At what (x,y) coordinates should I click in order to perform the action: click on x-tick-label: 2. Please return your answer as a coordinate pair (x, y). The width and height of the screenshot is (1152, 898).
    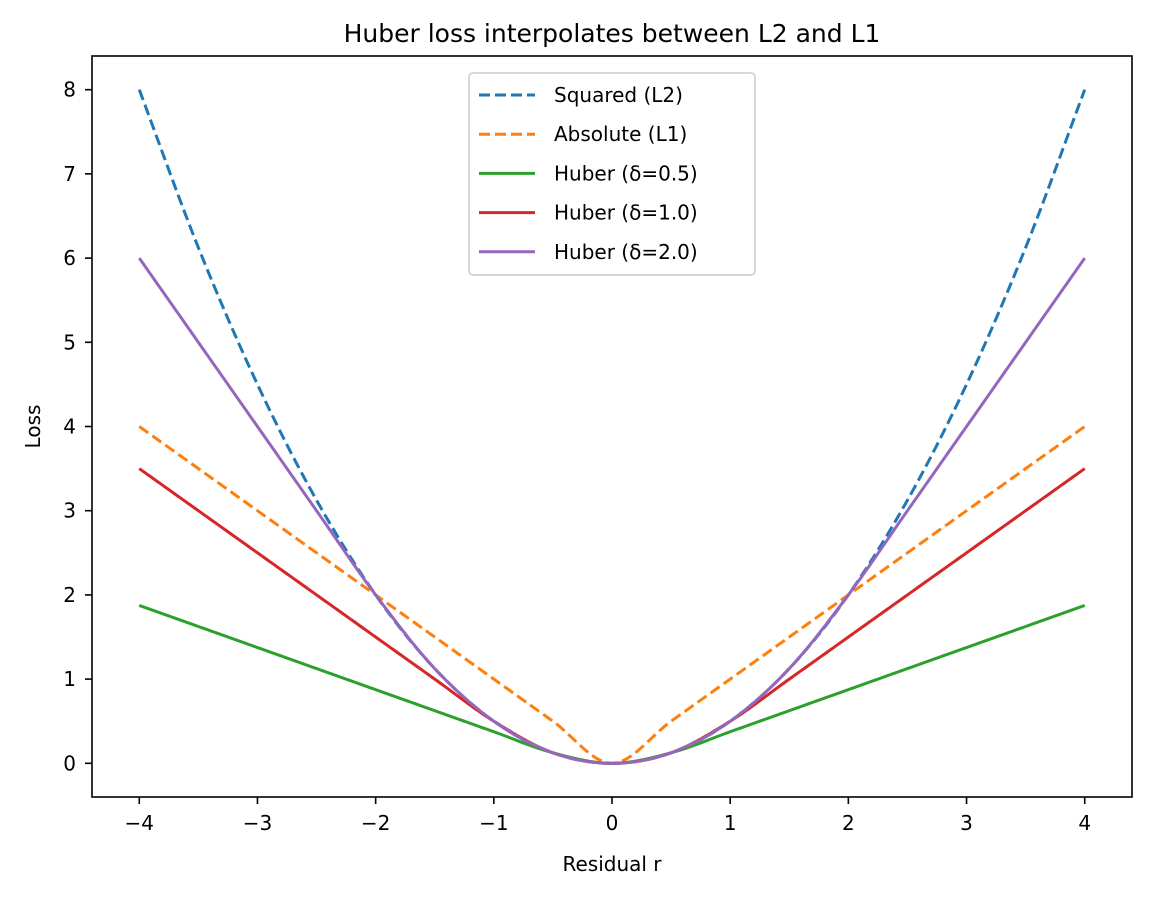
    Looking at the image, I should click on (848, 823).